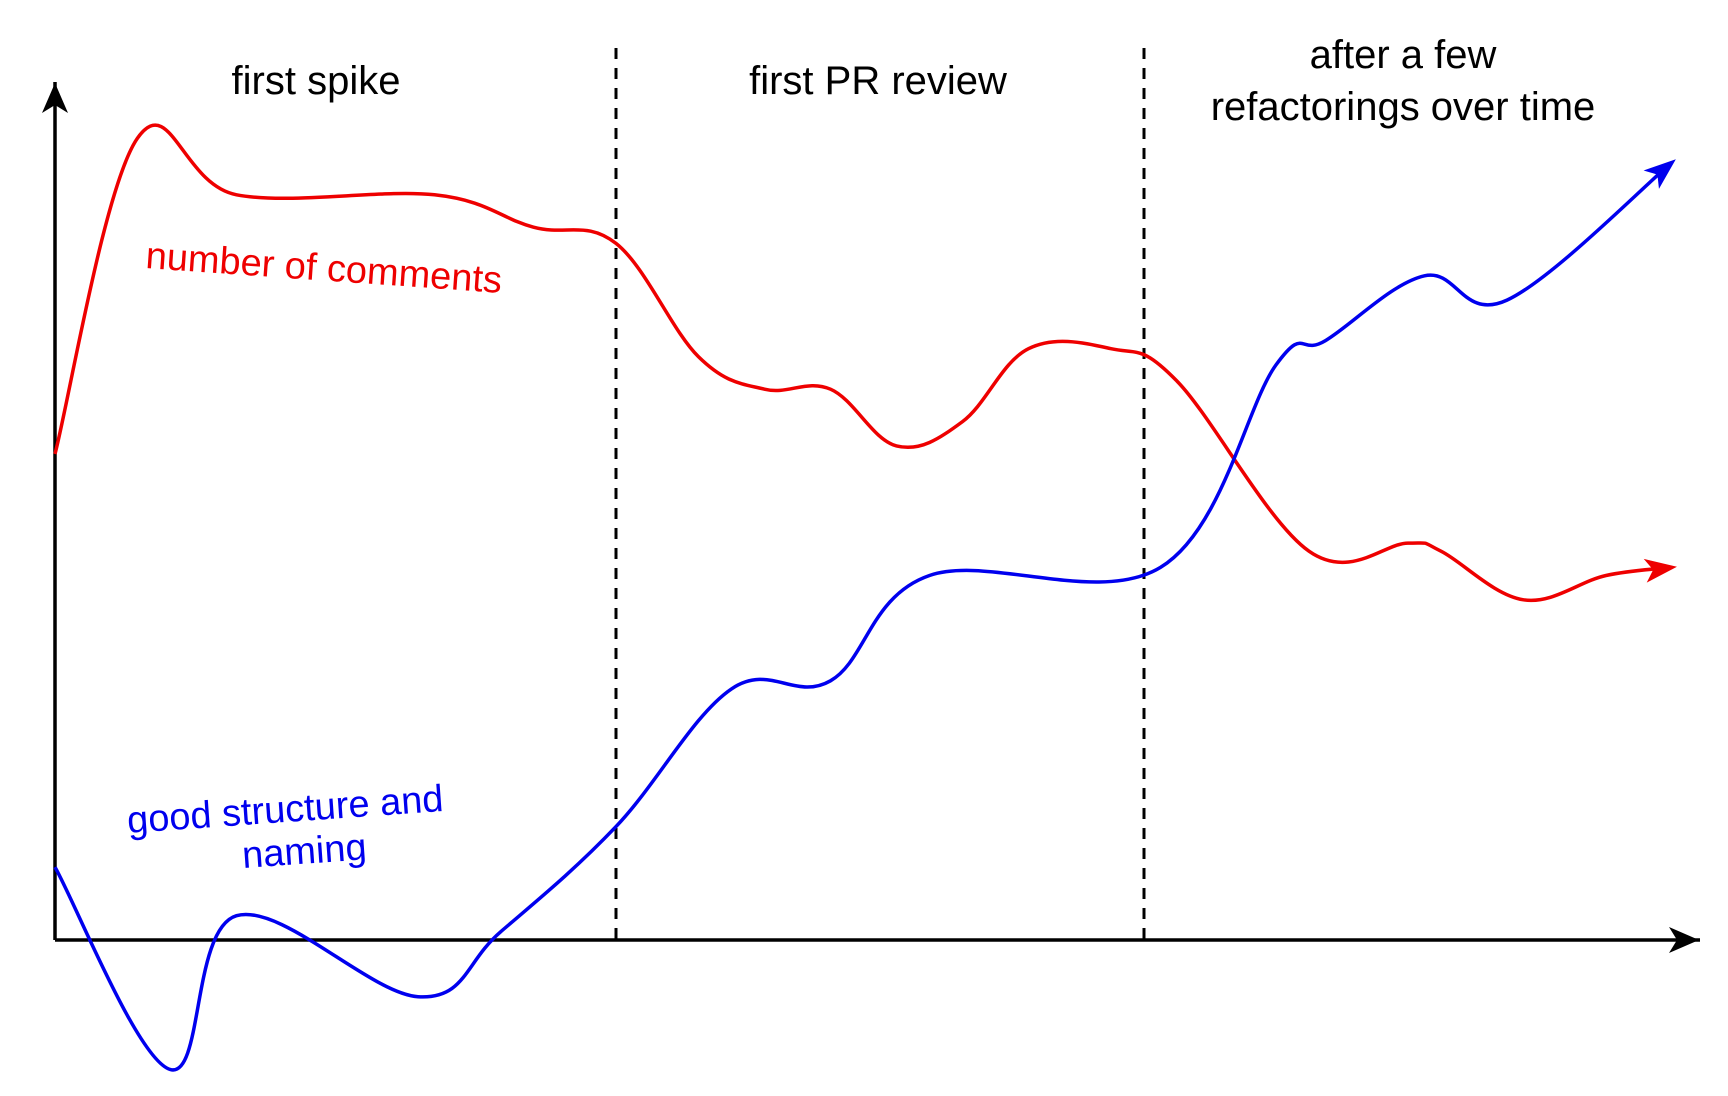 The height and width of the screenshot is (1096, 1728). What do you see at coordinates (878, 81) in the screenshot?
I see `phase-label-first-pr-review: first PR review` at bounding box center [878, 81].